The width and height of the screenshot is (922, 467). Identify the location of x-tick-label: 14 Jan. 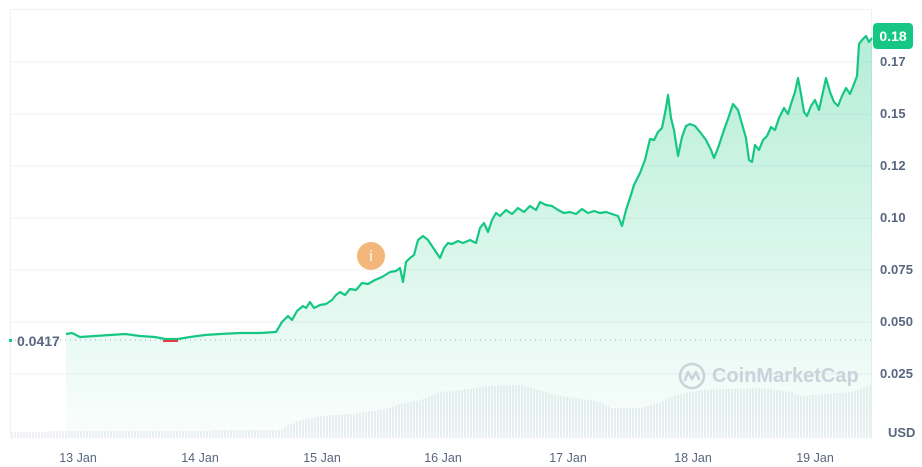
(200, 458).